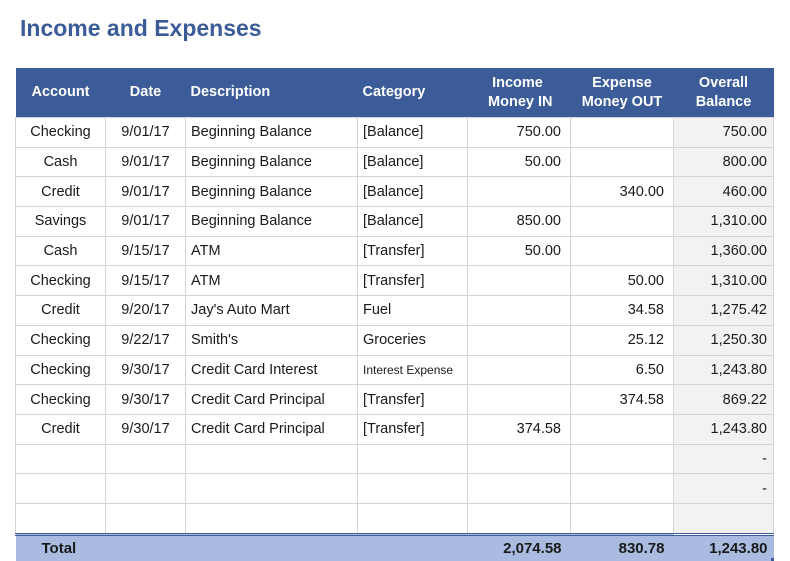 This screenshot has width=790, height=561. I want to click on balance-cell: 1,243.80, so click(723, 429).